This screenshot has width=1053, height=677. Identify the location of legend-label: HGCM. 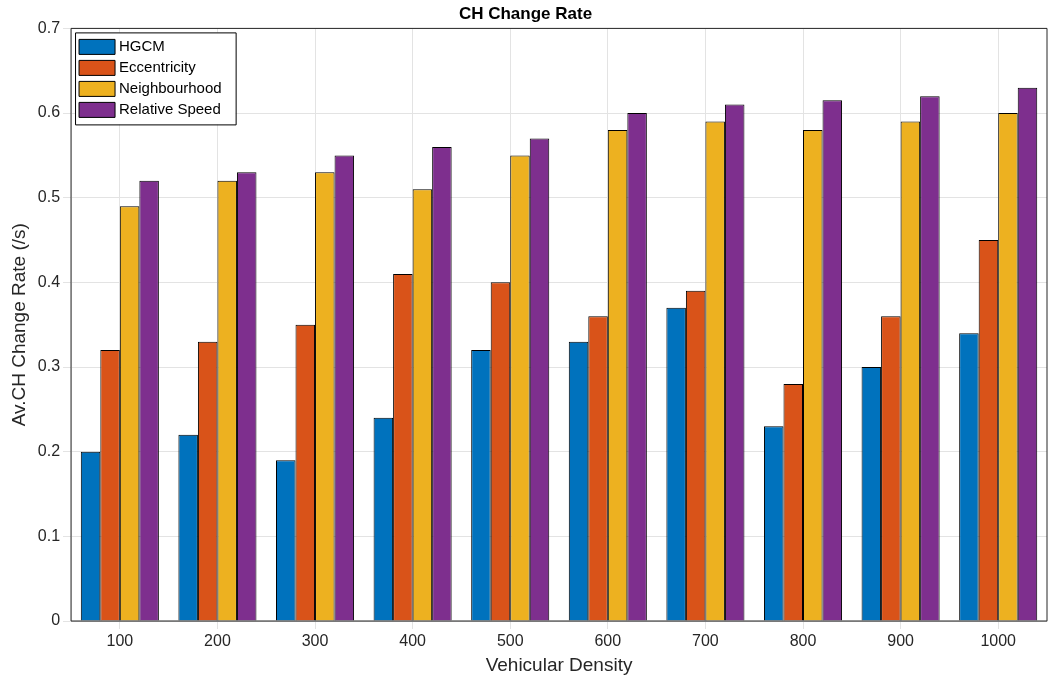
(142, 46).